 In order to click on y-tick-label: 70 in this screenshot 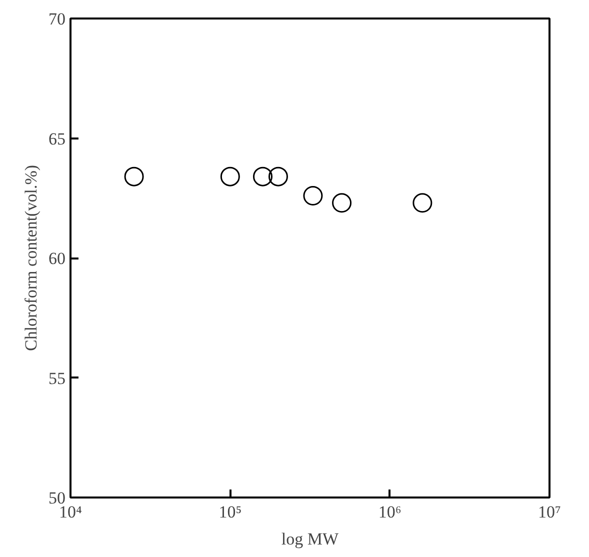, I will do `click(57, 19)`.